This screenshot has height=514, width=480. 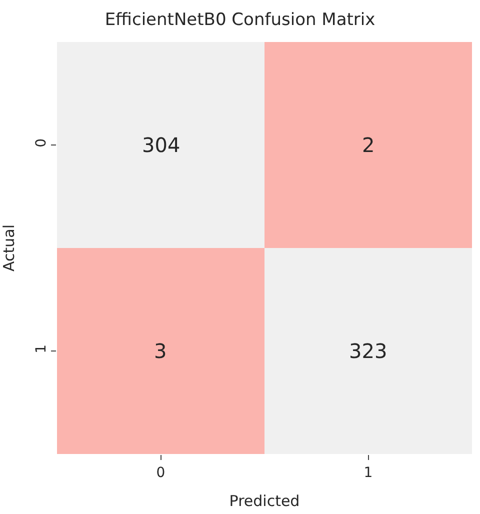 What do you see at coordinates (264, 501) in the screenshot?
I see `x-axis-title: Predicted` at bounding box center [264, 501].